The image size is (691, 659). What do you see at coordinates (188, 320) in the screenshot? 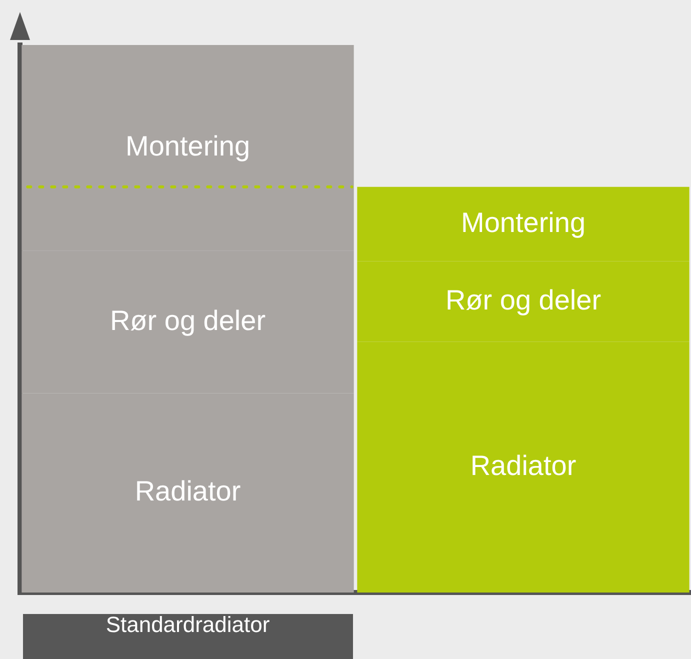
I see `text: Rør og deler` at bounding box center [188, 320].